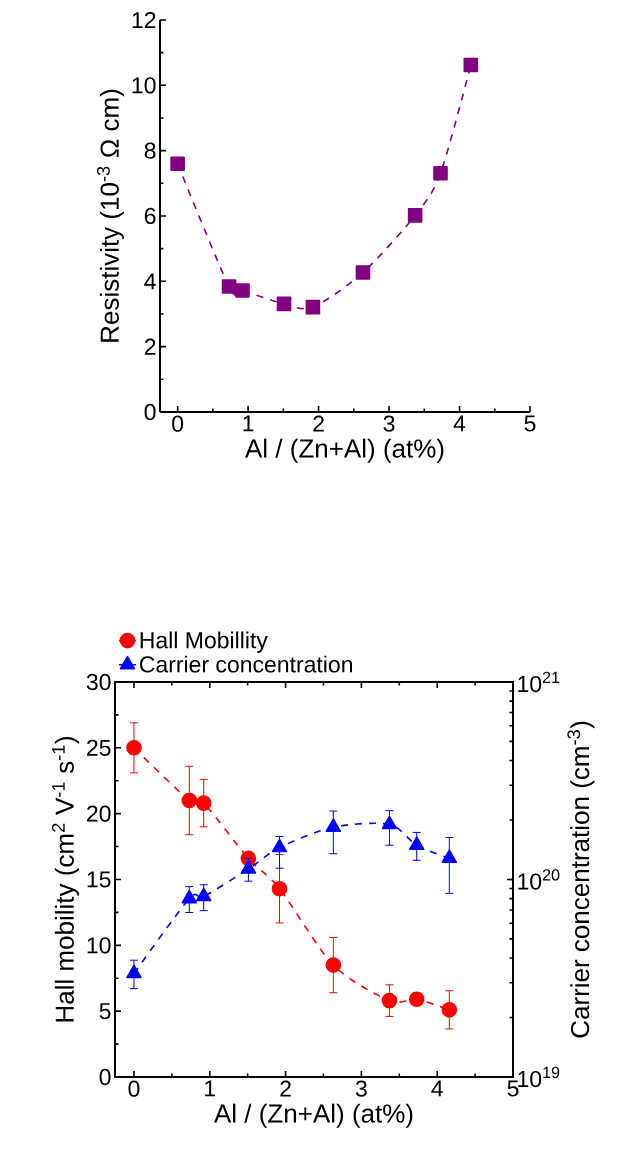 The width and height of the screenshot is (620, 1172). What do you see at coordinates (245, 664) in the screenshot?
I see `legend-label: Carrier concentration` at bounding box center [245, 664].